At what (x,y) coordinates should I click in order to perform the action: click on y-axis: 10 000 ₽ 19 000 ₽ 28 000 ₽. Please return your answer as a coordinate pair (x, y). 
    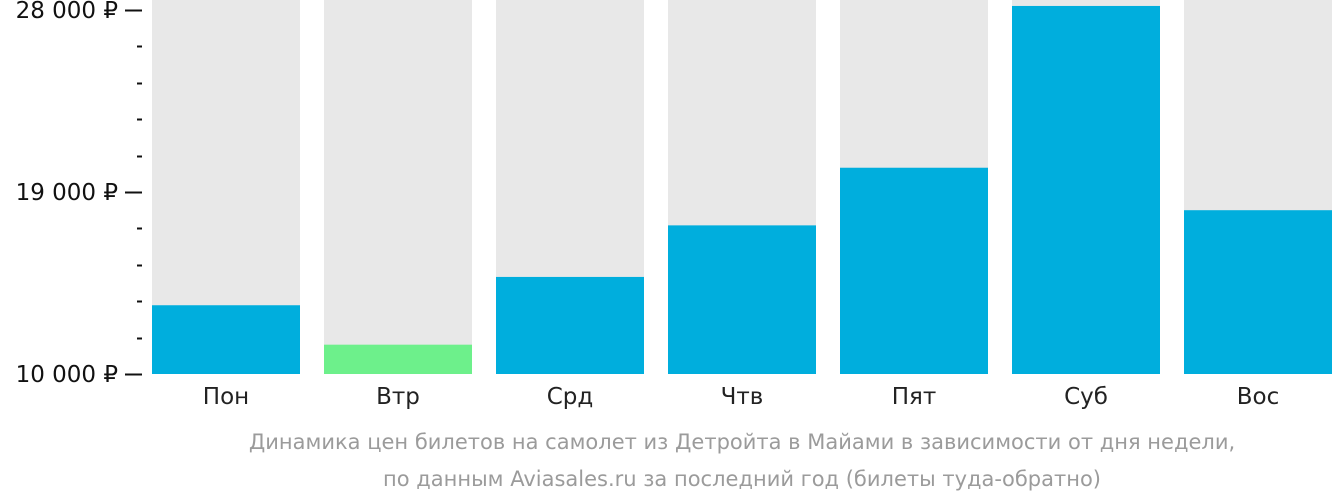
    Looking at the image, I should click on (79, 194).